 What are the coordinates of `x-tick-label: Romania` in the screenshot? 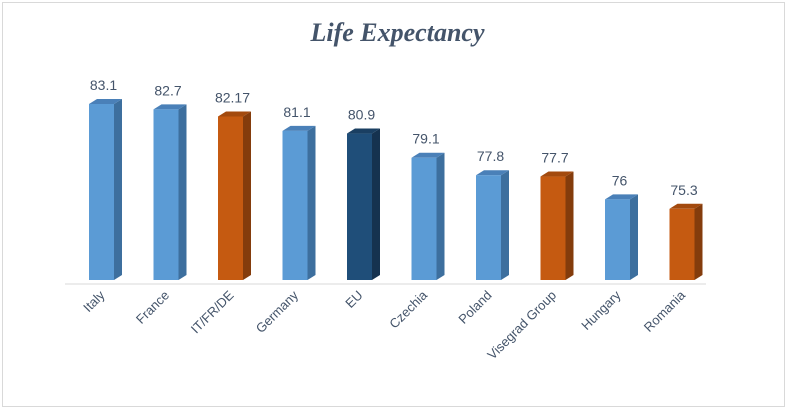 It's located at (665, 311).